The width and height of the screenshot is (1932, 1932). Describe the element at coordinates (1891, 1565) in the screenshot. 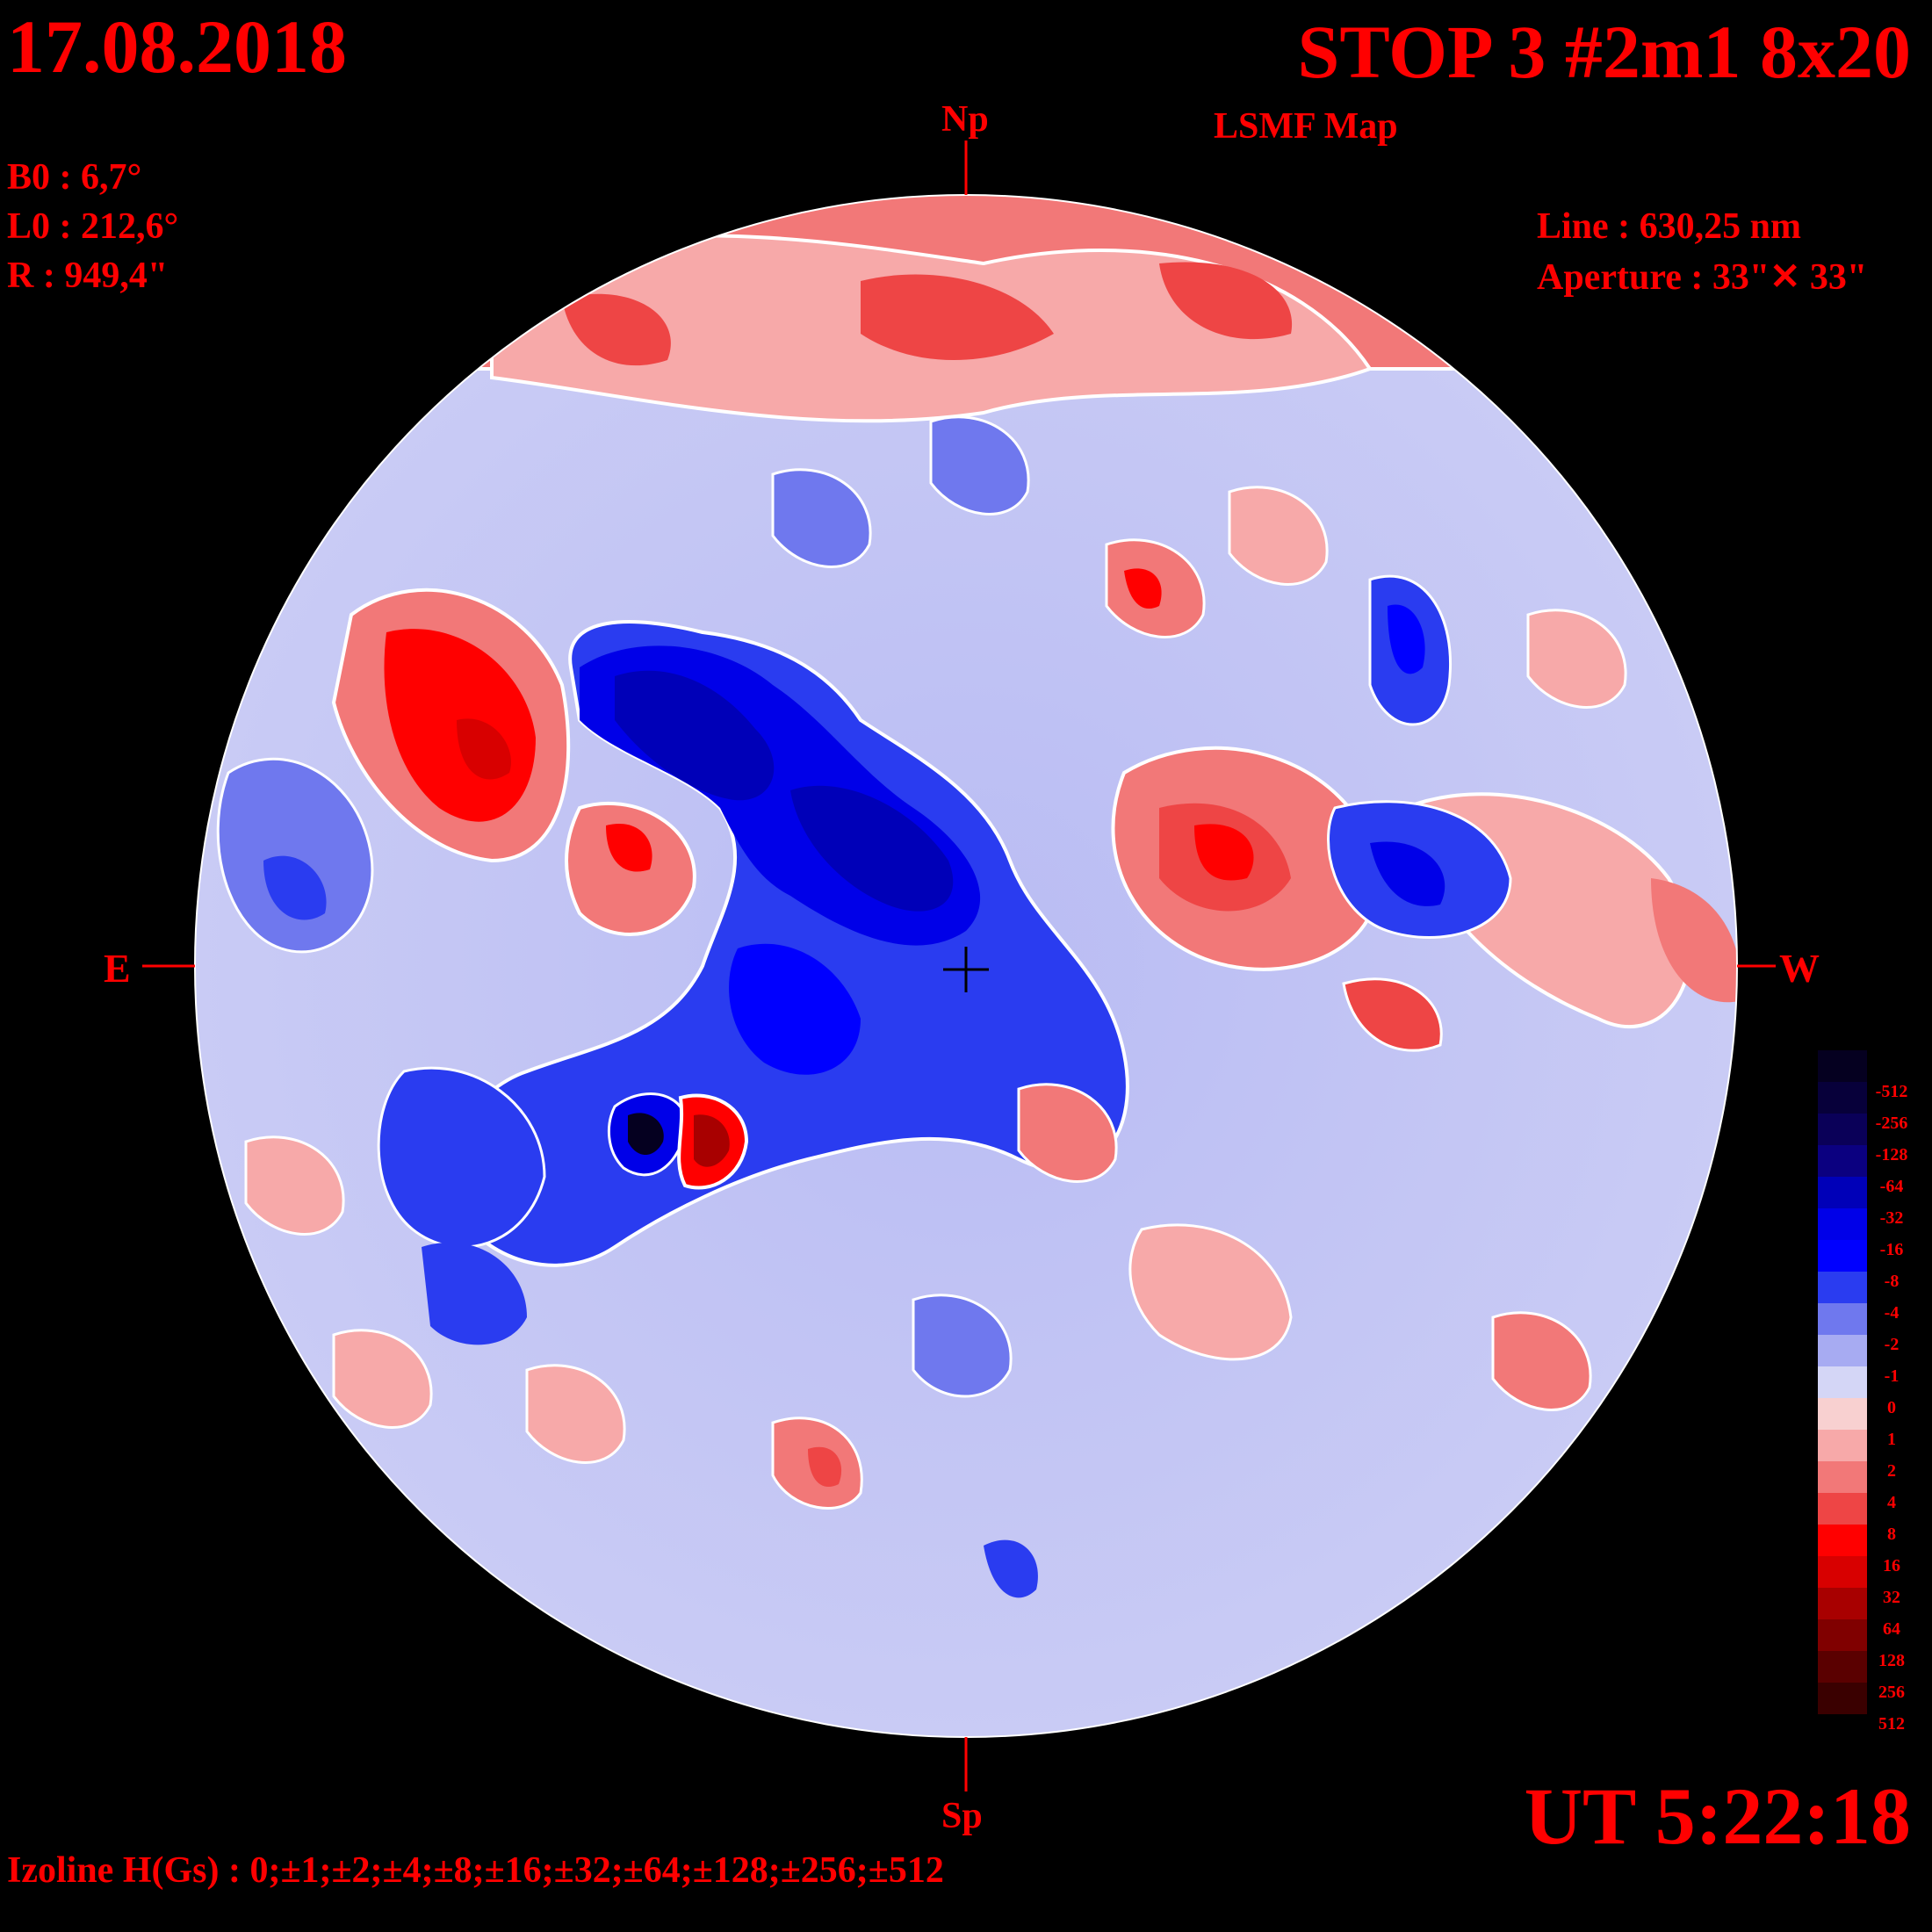

I see `color-scale-label: 16` at that location.